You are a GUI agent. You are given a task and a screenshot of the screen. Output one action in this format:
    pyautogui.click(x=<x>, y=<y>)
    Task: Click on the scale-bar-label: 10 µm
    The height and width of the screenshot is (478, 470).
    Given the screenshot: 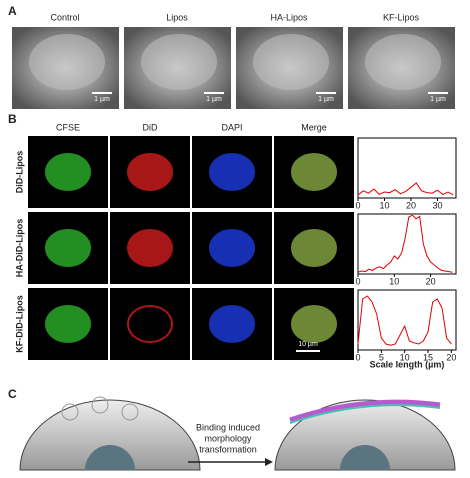 What is the action you would take?
    pyautogui.click(x=308, y=344)
    